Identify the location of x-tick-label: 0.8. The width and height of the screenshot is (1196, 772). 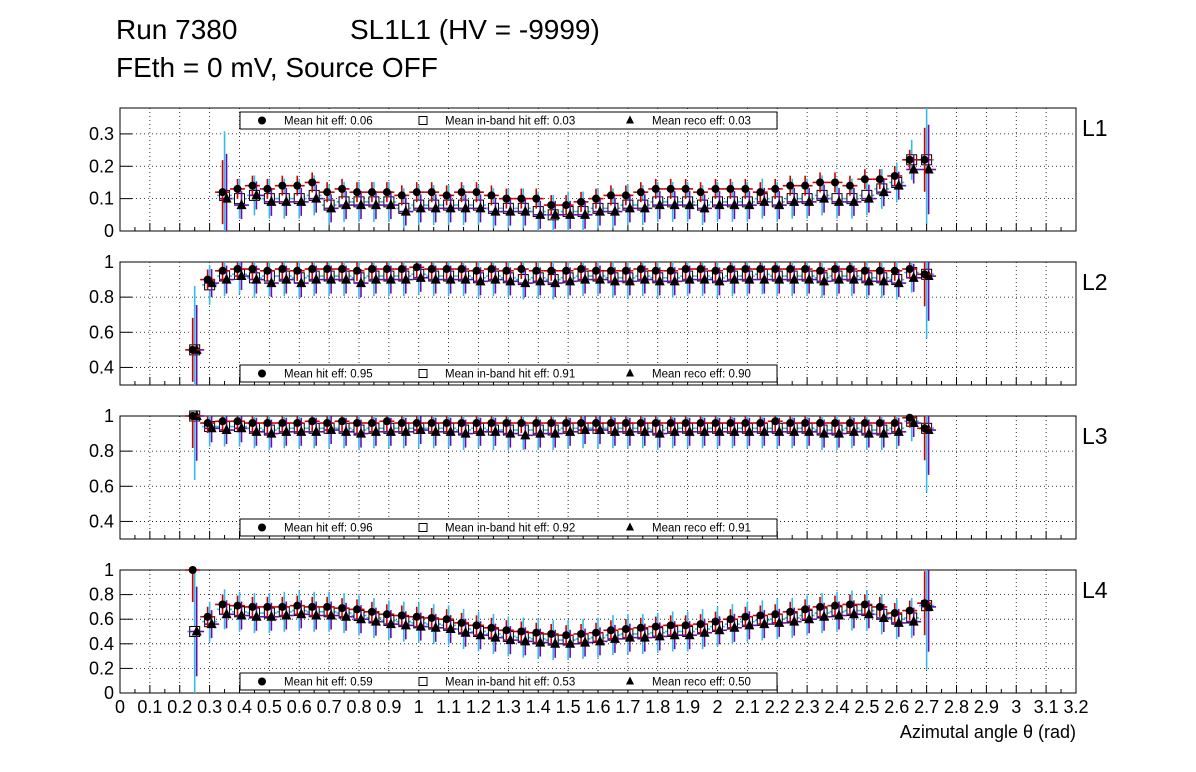
(358, 707).